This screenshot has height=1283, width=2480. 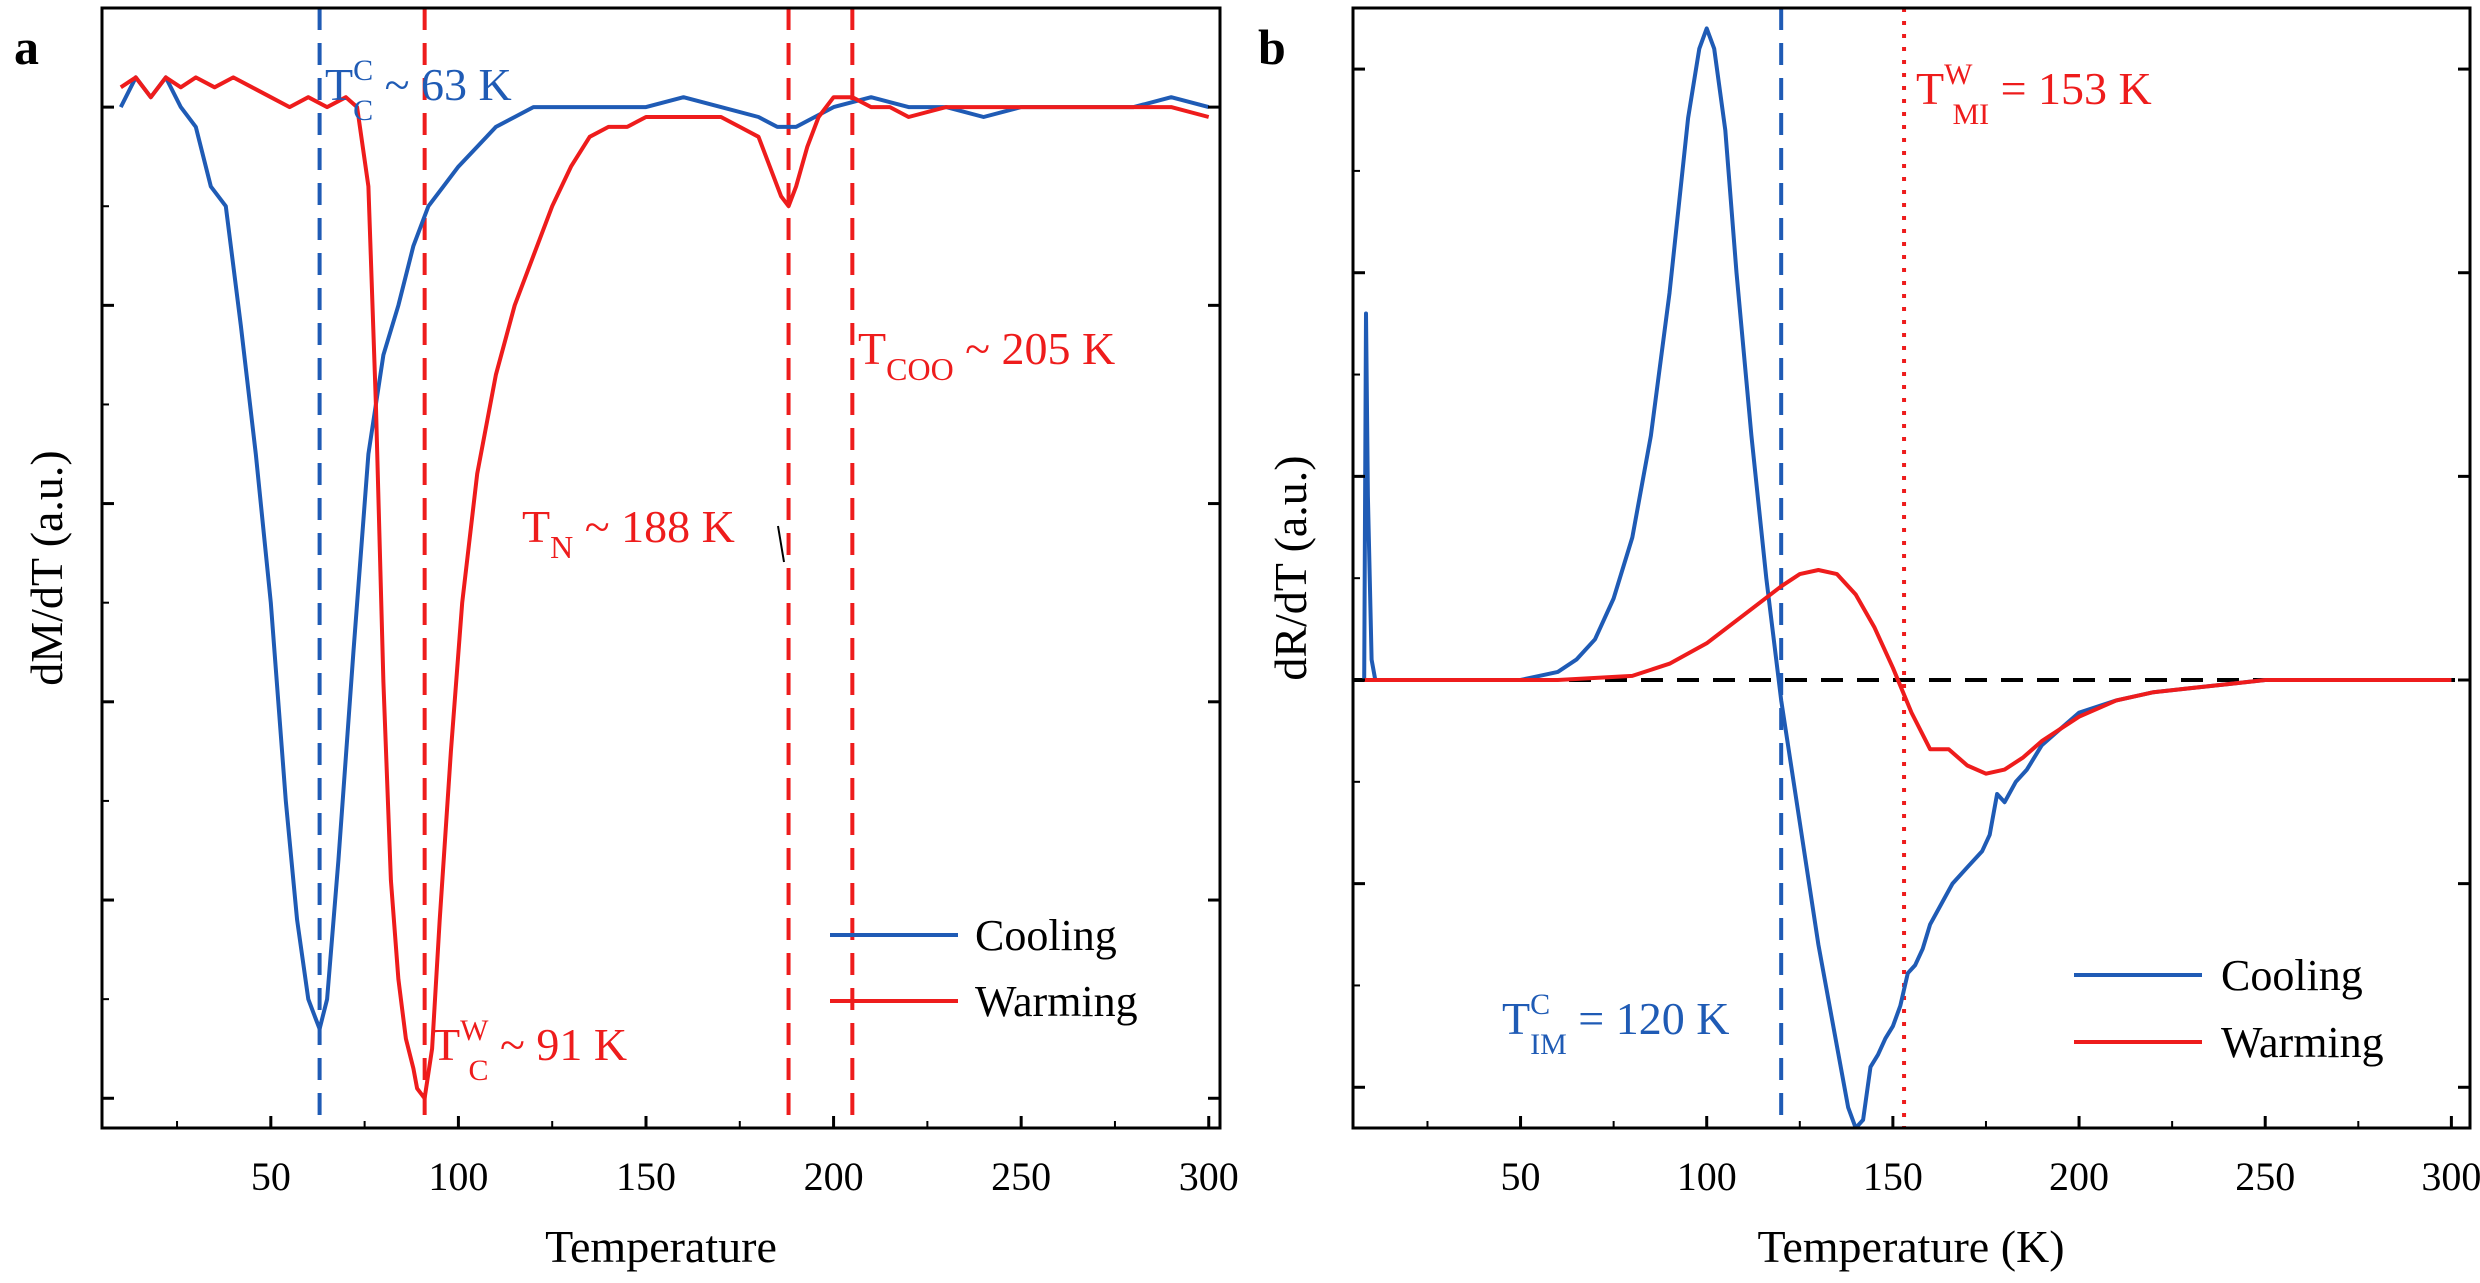 I want to click on annotation-value: ~ 205 K, so click(x=1035, y=348).